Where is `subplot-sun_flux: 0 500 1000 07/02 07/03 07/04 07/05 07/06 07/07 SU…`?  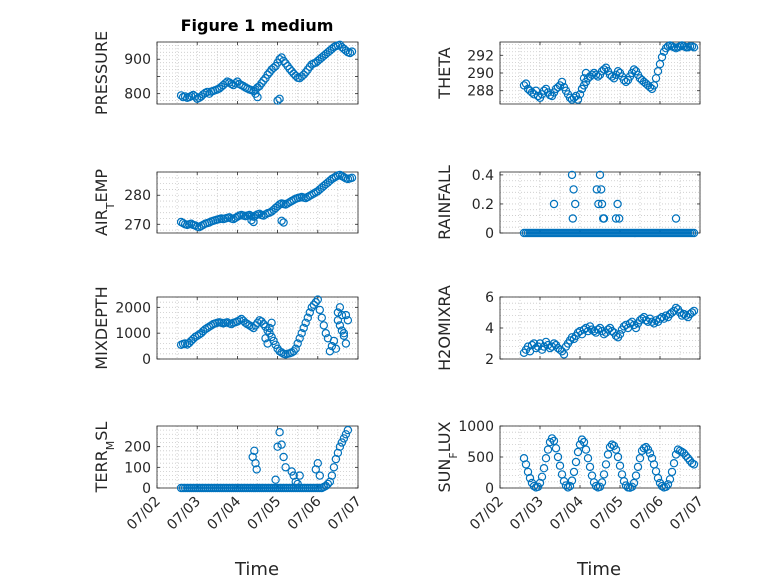
subplot-sun_flux: 0 500 1000 07/02 07/03 07/04 07/05 07/06 07/07 SU… is located at coordinates (571, 476).